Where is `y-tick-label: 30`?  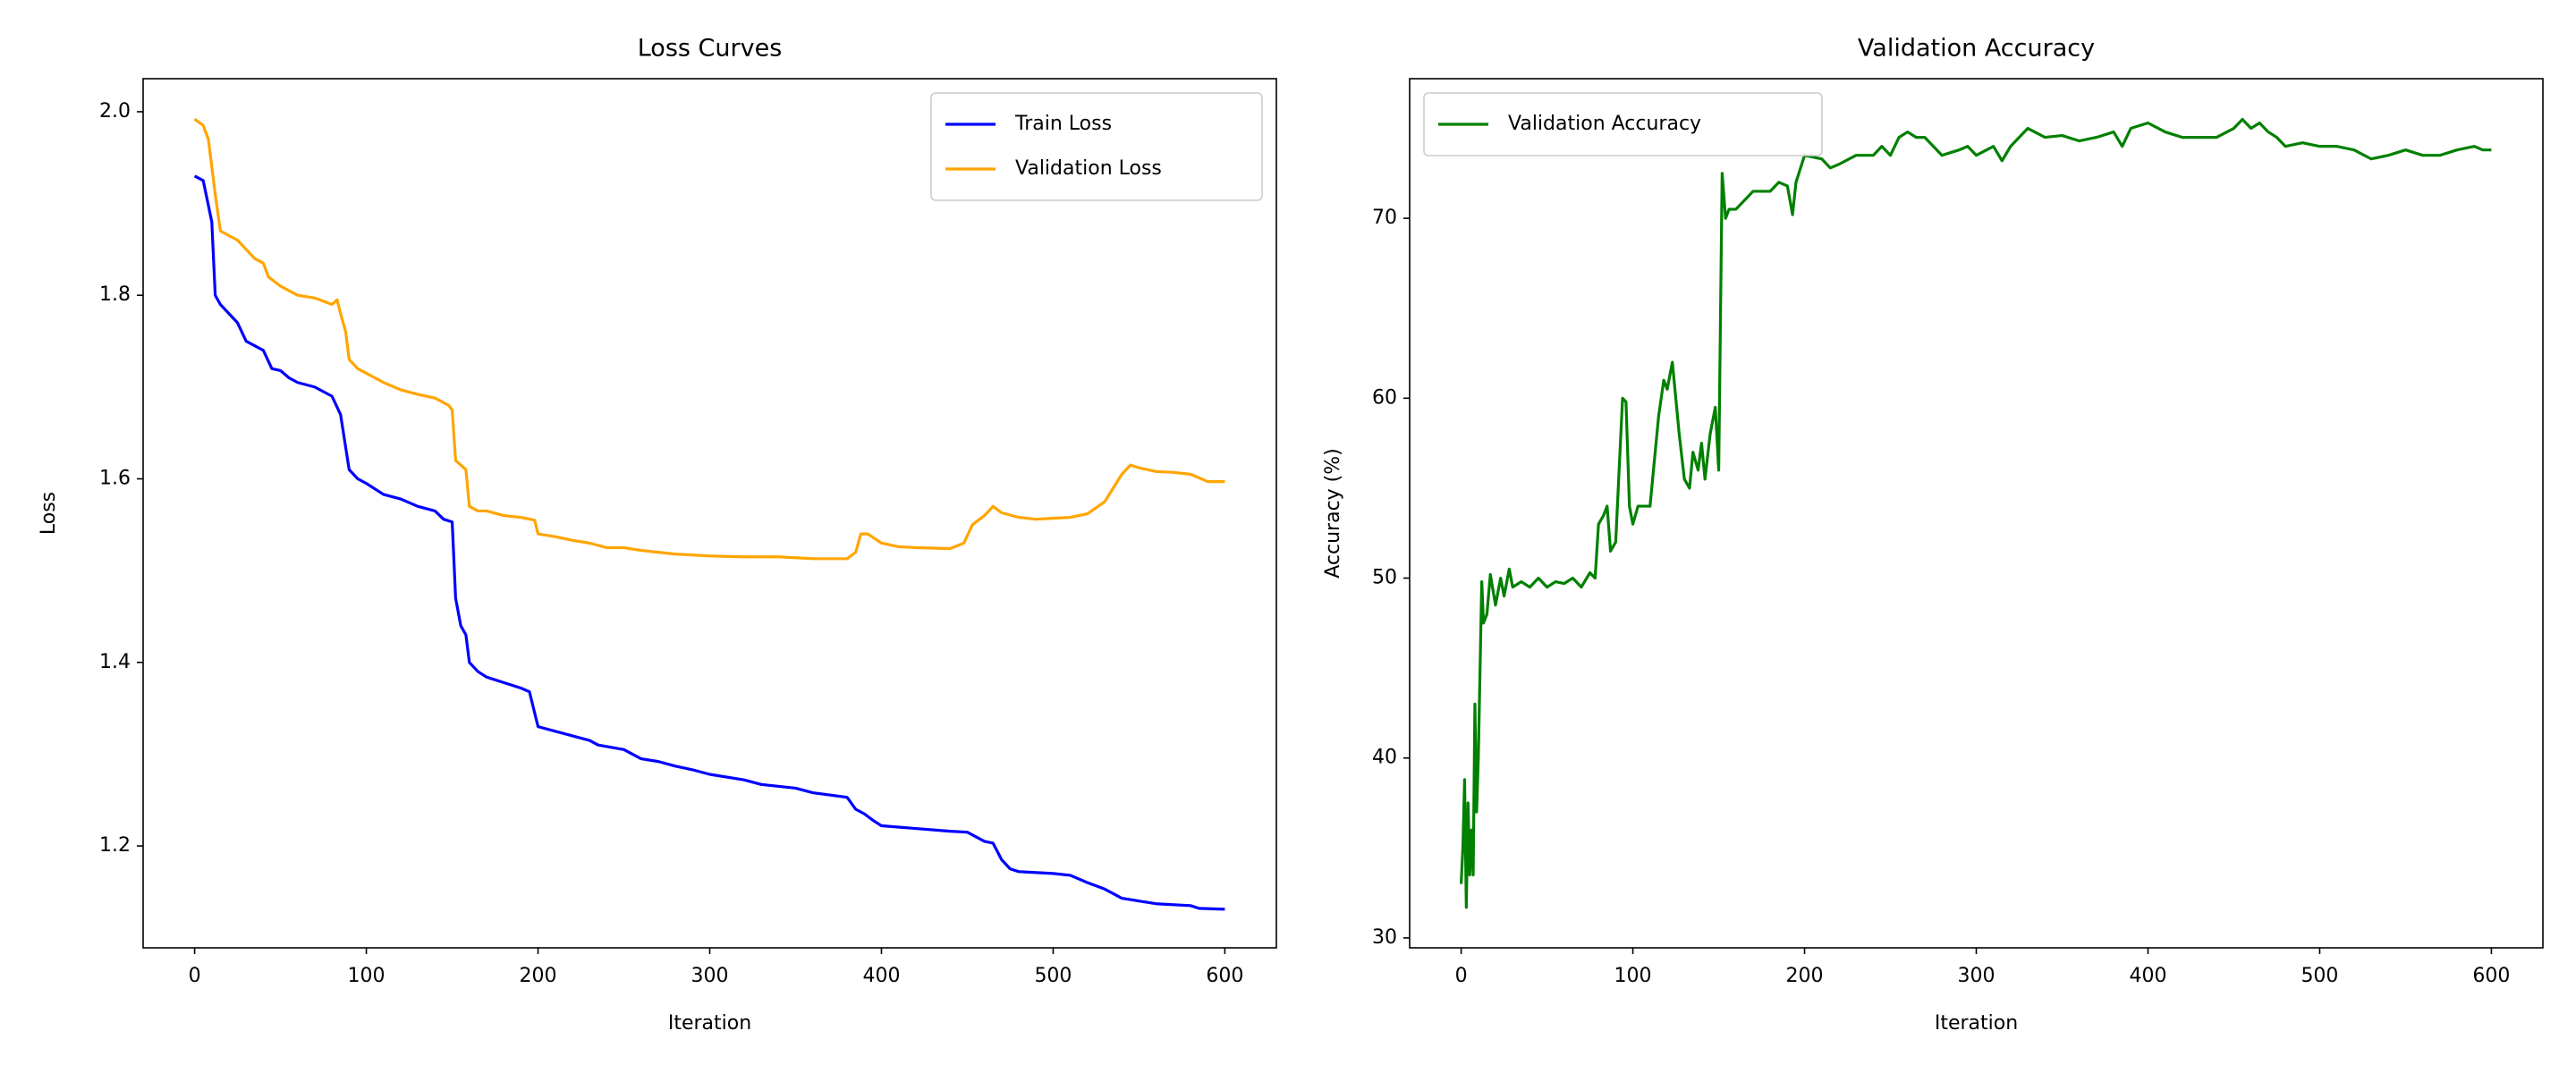
y-tick-label: 30 is located at coordinates (1384, 938).